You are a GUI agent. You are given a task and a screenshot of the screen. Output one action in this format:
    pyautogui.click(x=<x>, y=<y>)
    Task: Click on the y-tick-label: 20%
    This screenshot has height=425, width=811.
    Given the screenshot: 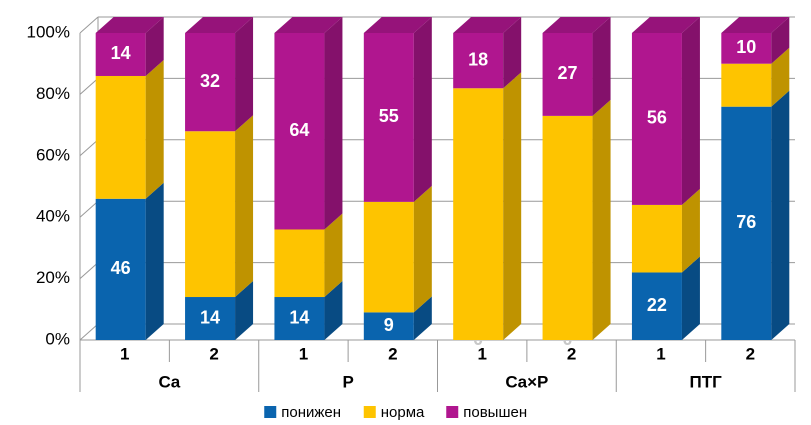 What is the action you would take?
    pyautogui.click(x=53, y=277)
    